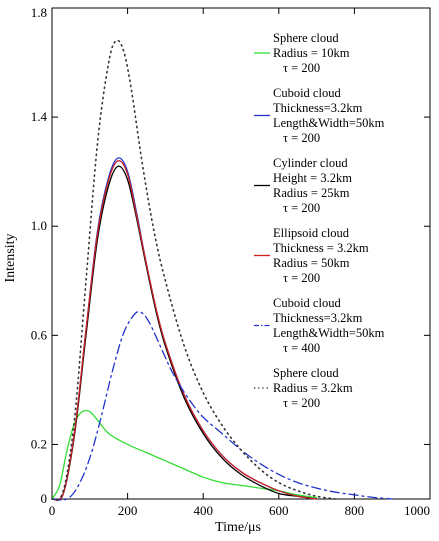  Describe the element at coordinates (39, 334) in the screenshot. I see `y-tick-label: 0.6` at that location.